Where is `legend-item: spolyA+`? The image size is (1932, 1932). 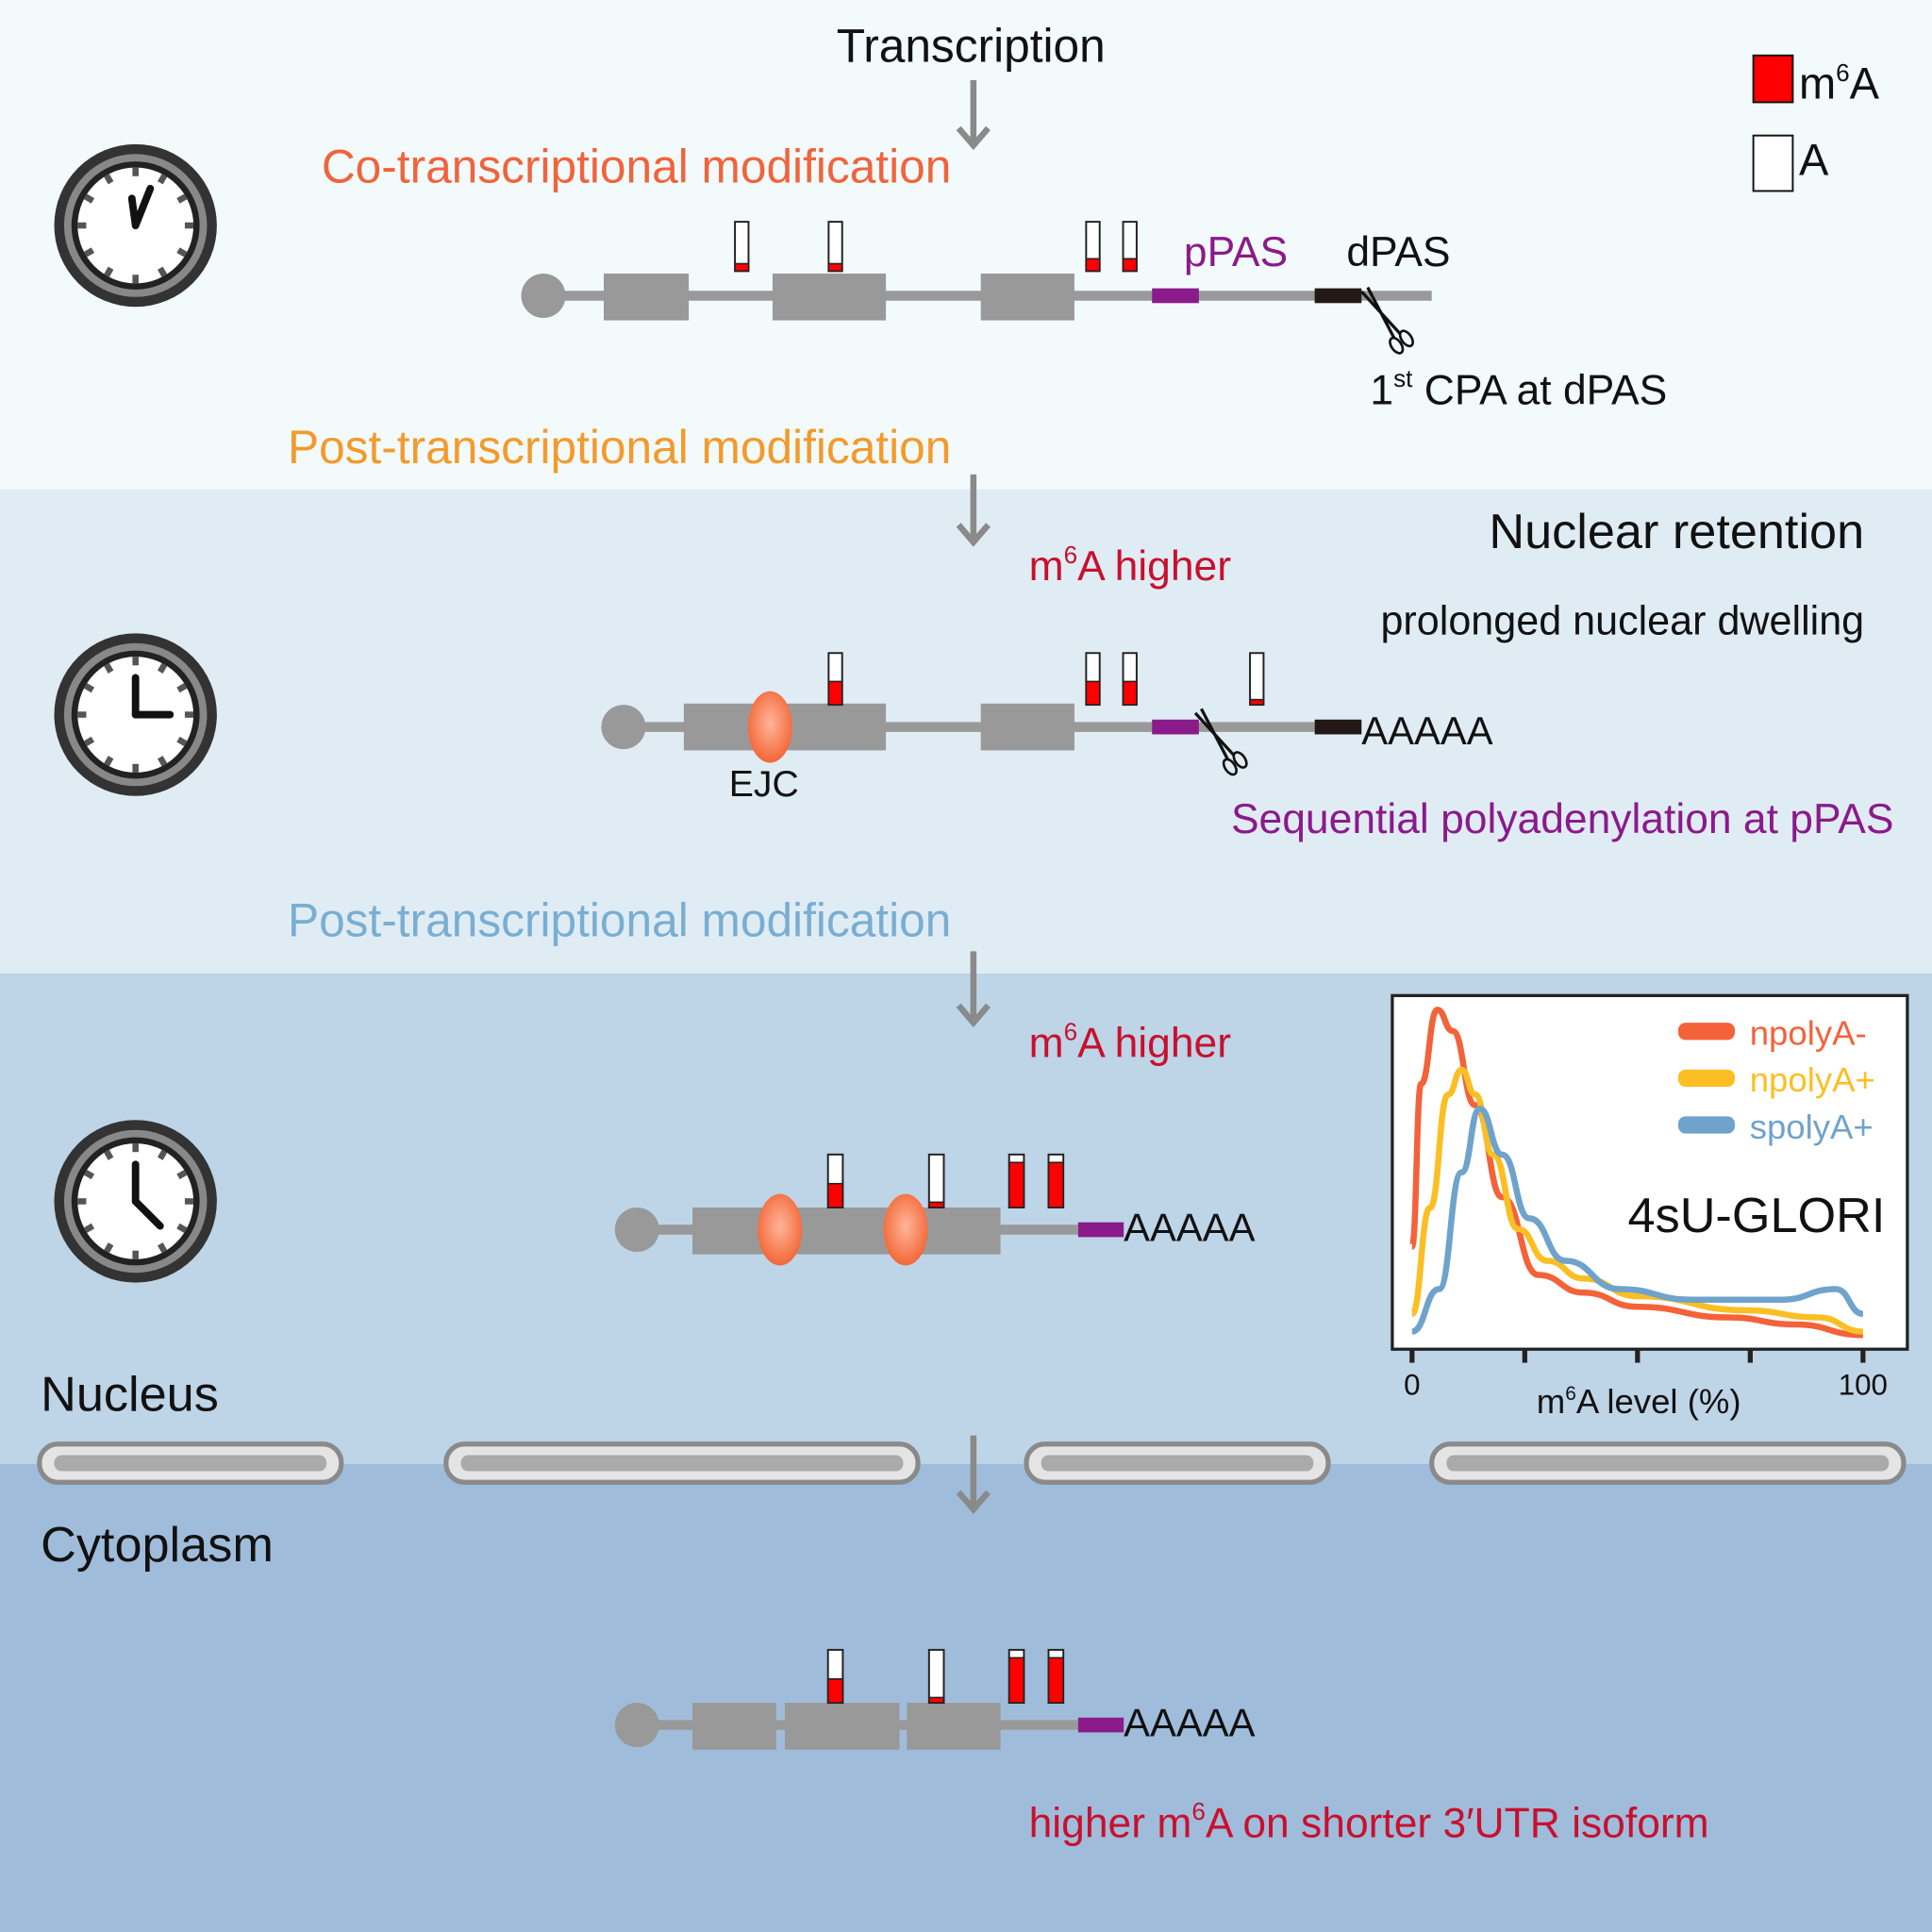 legend-item: spolyA+ is located at coordinates (1775, 1127).